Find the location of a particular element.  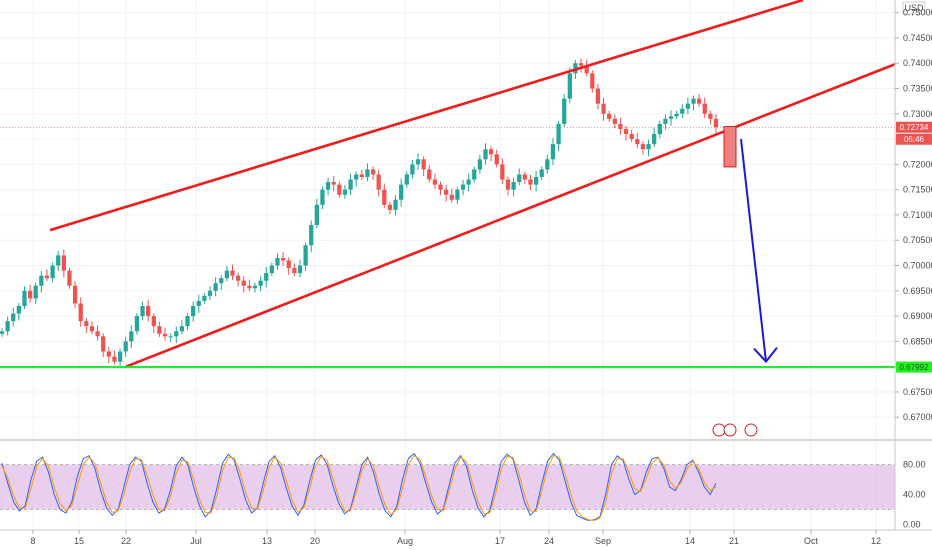

time-axis: 8 15 22 Jul 13 20 Aug 17 24 Sep 14 21 Oct 12 is located at coordinates (466, 537).